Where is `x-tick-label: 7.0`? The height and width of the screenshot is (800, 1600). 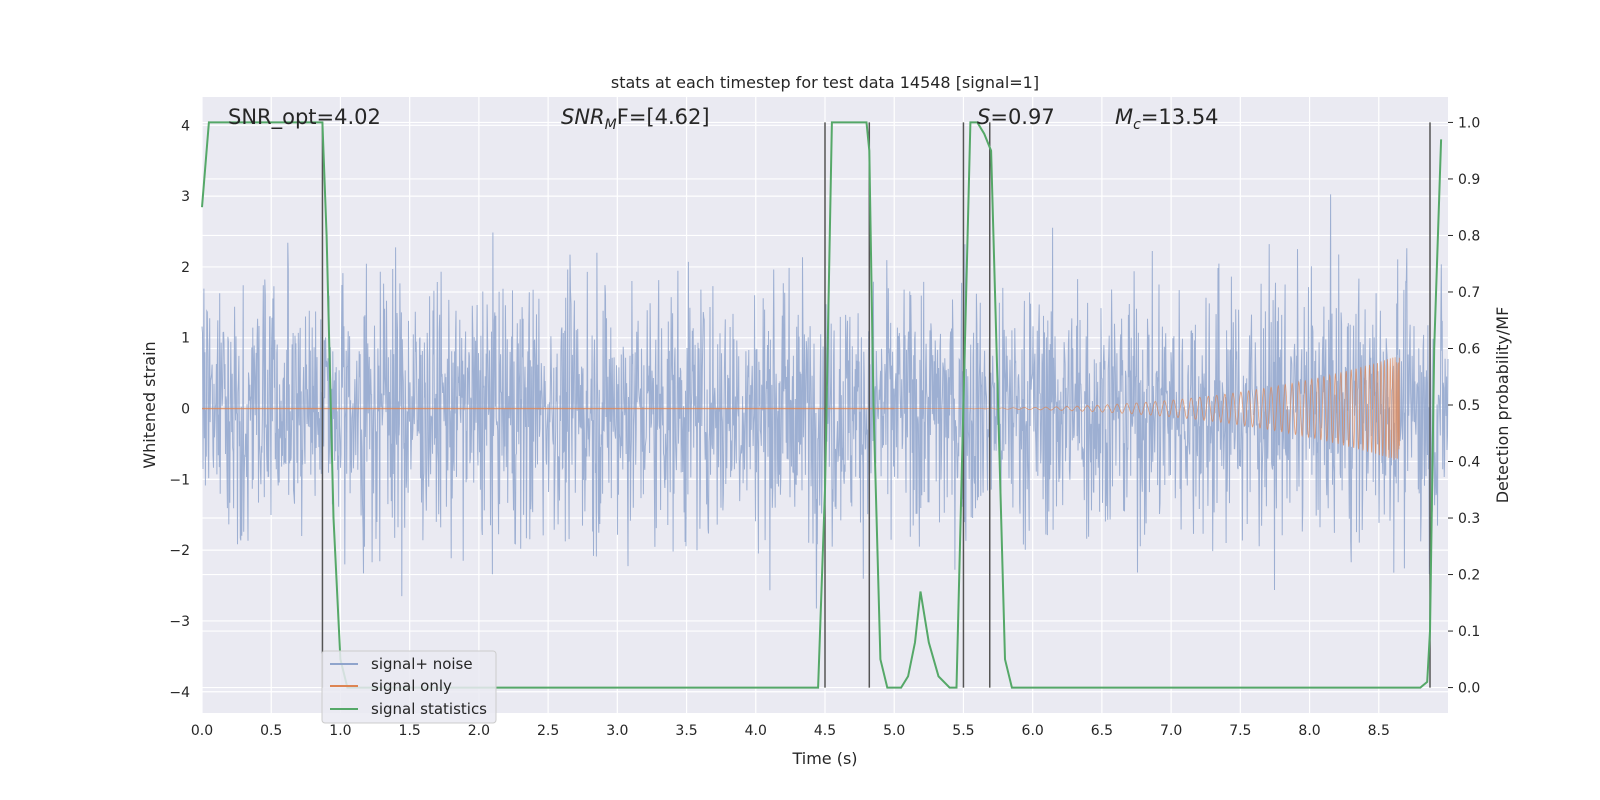
x-tick-label: 7.0 is located at coordinates (1171, 731).